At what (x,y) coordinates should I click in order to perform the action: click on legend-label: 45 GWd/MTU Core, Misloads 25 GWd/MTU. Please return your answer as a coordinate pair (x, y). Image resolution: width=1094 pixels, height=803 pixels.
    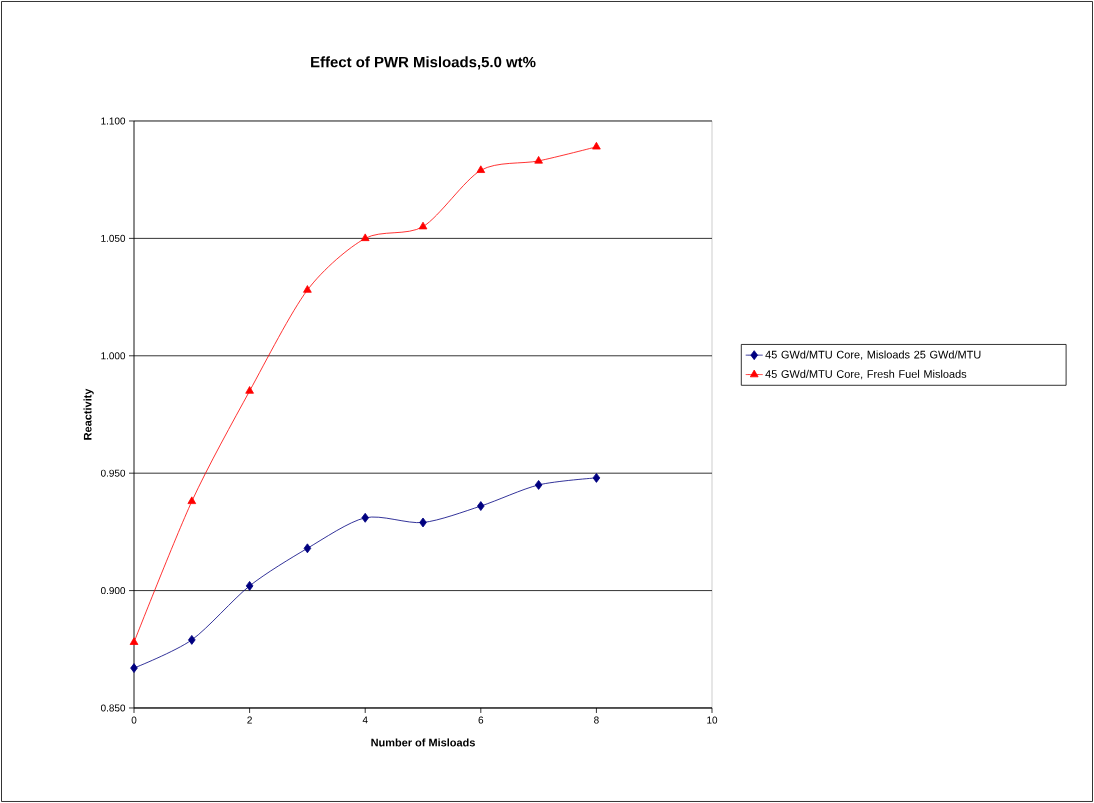
    Looking at the image, I should click on (873, 355).